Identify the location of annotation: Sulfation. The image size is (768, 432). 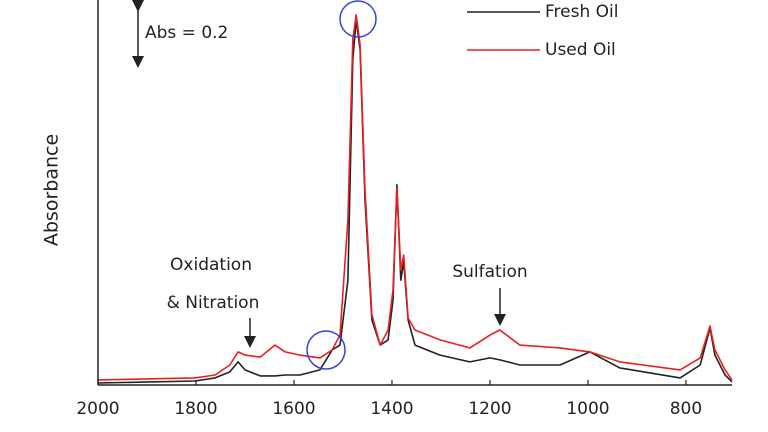
(489, 272).